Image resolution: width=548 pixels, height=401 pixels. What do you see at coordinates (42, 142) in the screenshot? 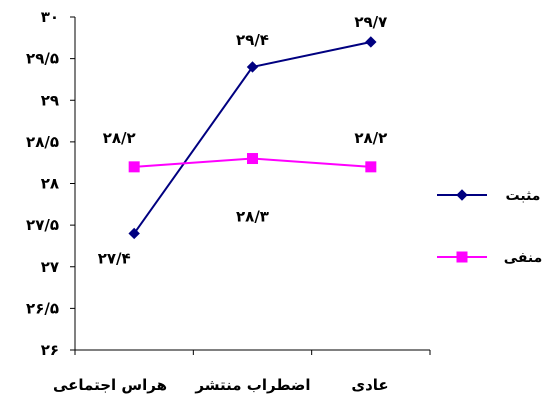
I see `y-tick-label: ۲۸/۵` at bounding box center [42, 142].